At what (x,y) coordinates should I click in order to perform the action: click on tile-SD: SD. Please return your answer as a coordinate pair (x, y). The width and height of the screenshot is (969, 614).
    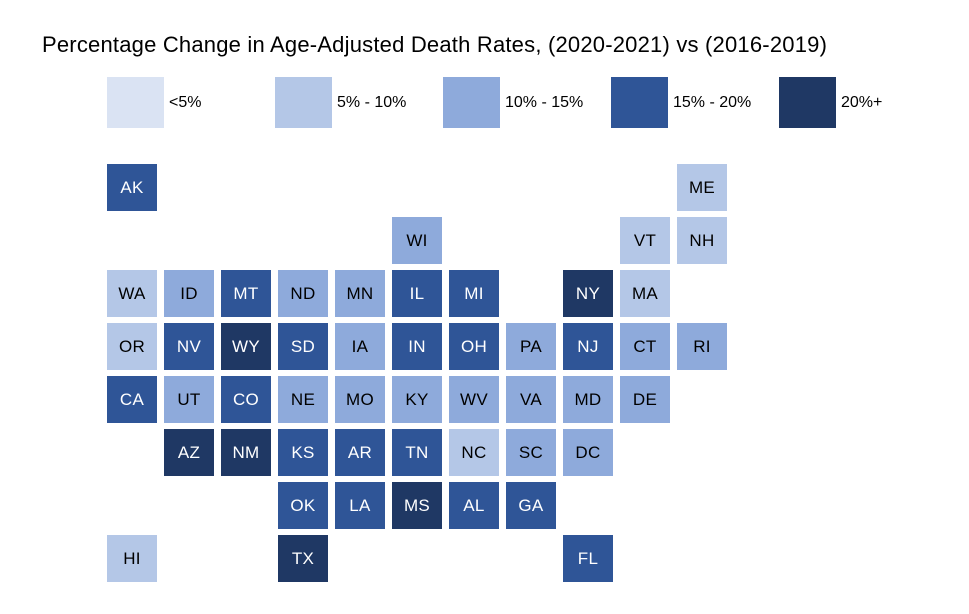
    Looking at the image, I should click on (303, 346).